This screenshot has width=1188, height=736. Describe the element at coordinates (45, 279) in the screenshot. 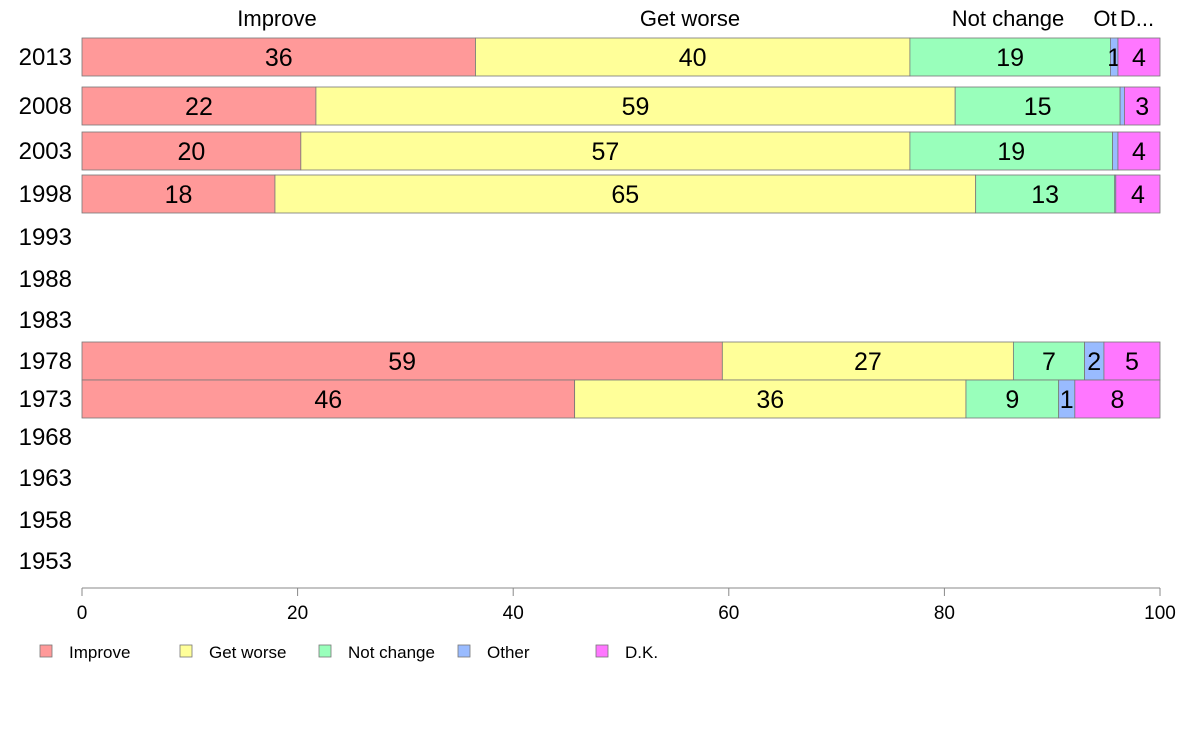

I see `y-tick-label-1988: 1988` at that location.